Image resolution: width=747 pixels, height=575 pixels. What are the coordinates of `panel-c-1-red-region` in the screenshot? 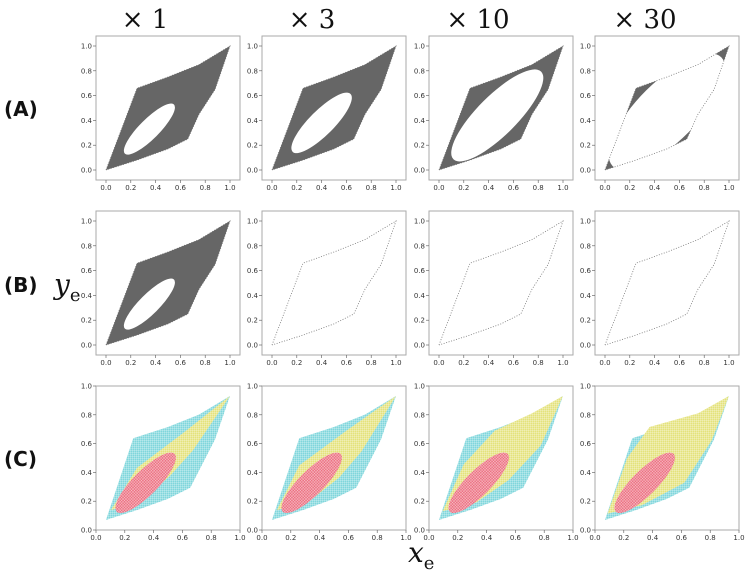 It's located at (145, 483).